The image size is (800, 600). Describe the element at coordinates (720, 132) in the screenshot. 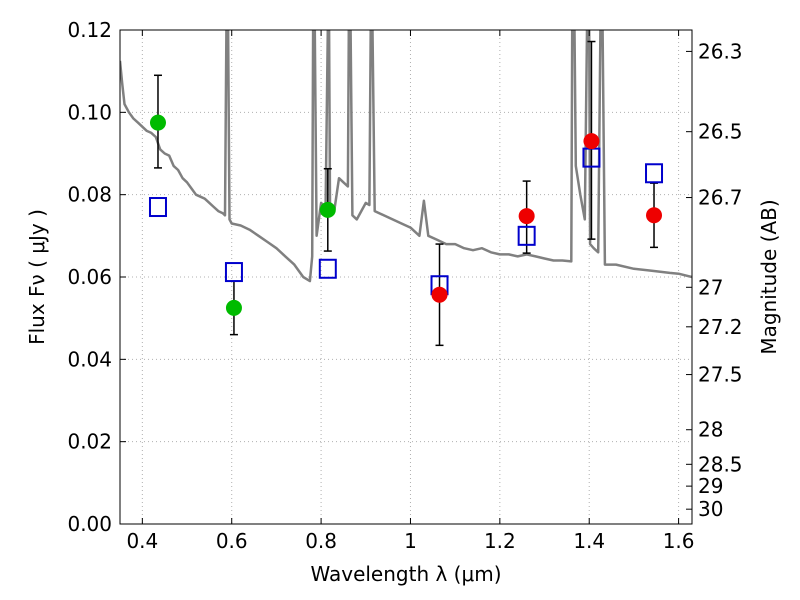

I see `right-tick-label: 26.5` at that location.